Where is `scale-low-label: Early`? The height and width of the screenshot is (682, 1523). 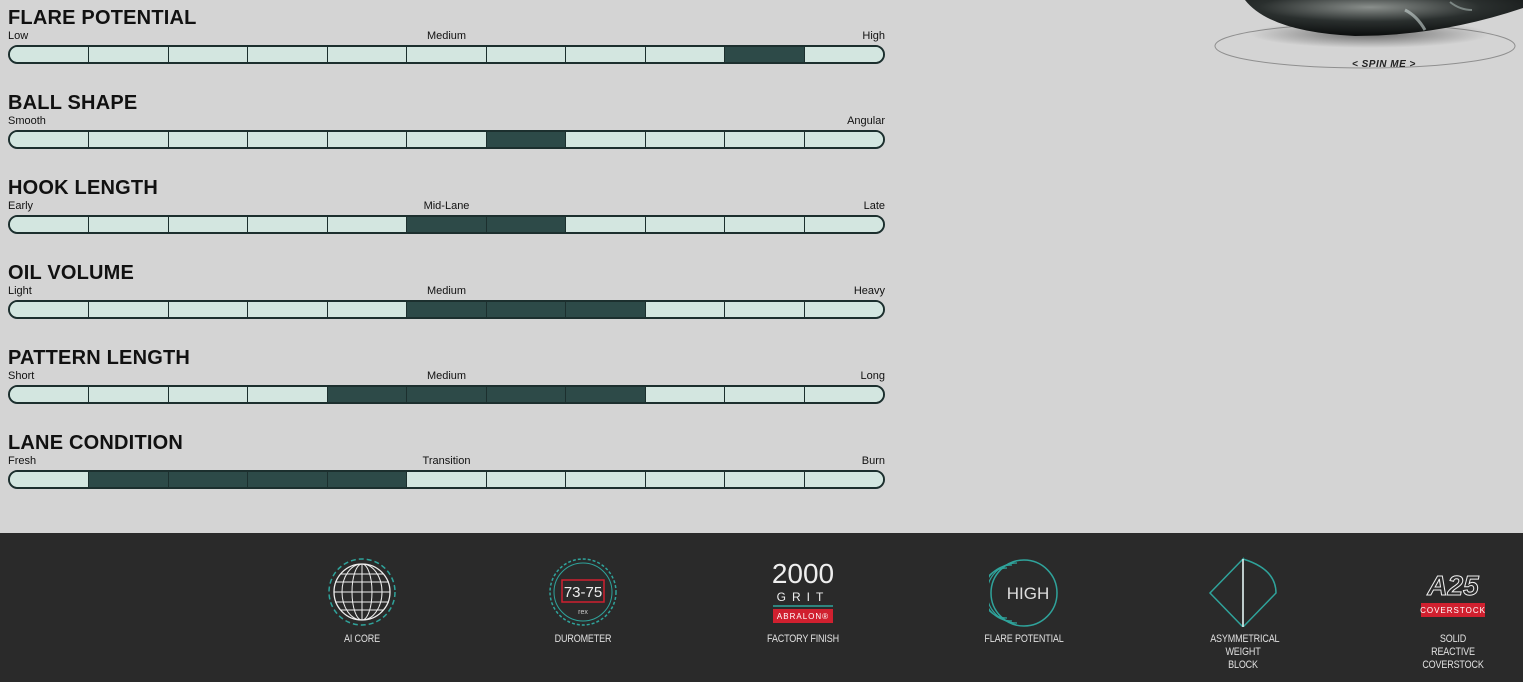 scale-low-label: Early is located at coordinates (21, 206).